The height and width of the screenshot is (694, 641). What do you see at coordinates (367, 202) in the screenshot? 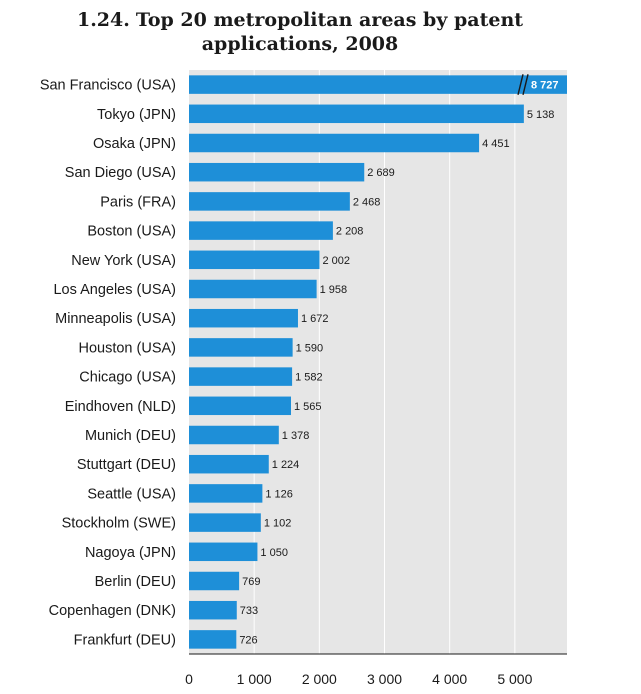
I see `value-label: 2 468` at bounding box center [367, 202].